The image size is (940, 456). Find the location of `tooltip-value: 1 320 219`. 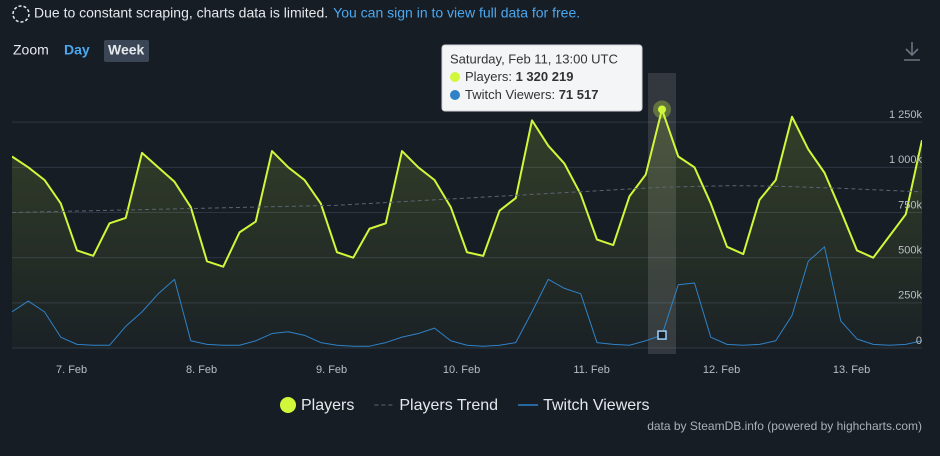

tooltip-value: 1 320 219 is located at coordinates (545, 76).